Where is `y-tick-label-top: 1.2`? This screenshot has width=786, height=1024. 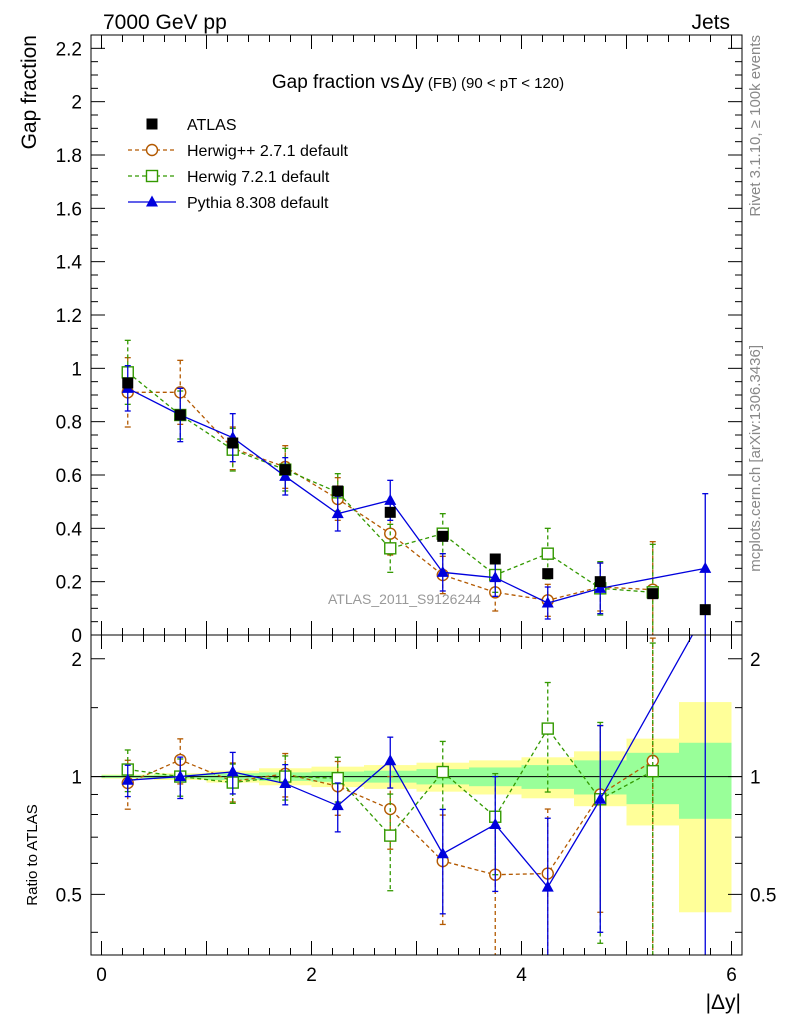 y-tick-label-top: 1.2 is located at coordinates (69, 316).